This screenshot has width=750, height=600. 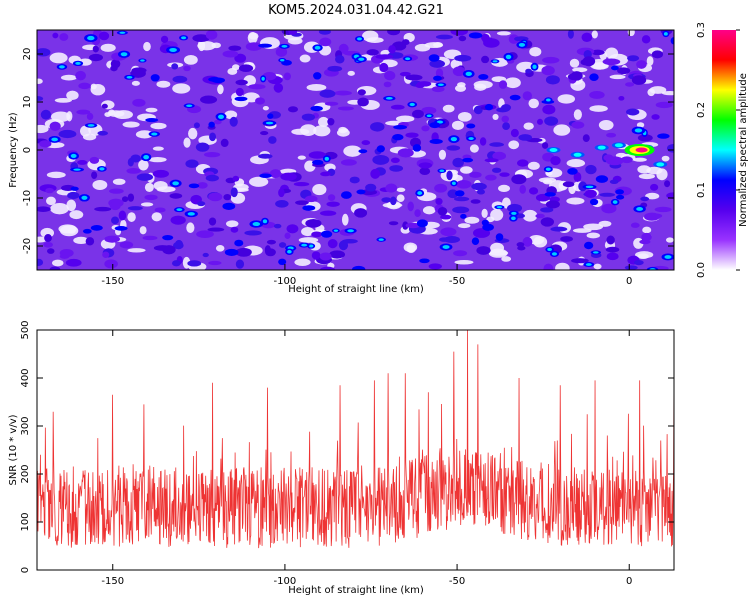 I want to click on snr-y-tick-label: 0, so click(x=25, y=570).